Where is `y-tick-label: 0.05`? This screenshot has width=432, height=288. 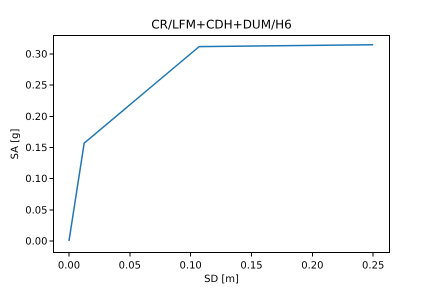
y-tick-label: 0.05 is located at coordinates (36, 210).